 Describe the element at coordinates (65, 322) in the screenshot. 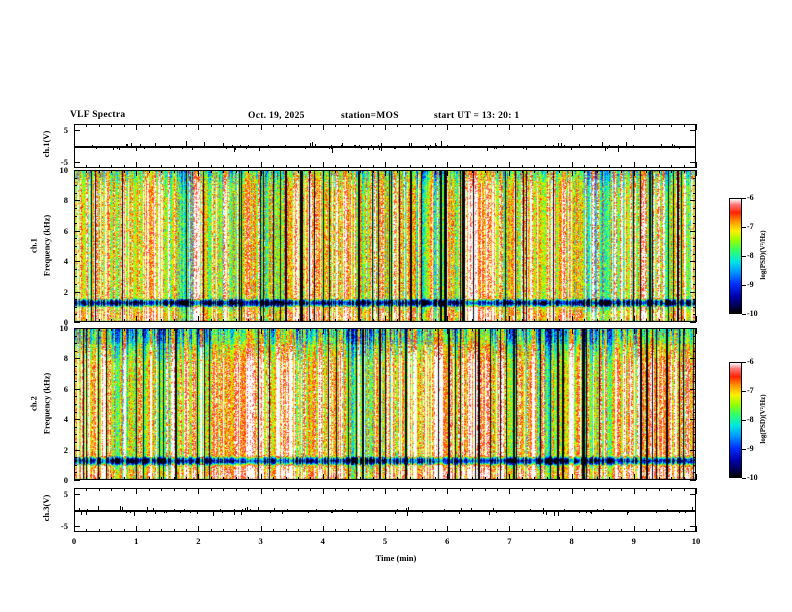

I see `y-tick-label: 0` at that location.